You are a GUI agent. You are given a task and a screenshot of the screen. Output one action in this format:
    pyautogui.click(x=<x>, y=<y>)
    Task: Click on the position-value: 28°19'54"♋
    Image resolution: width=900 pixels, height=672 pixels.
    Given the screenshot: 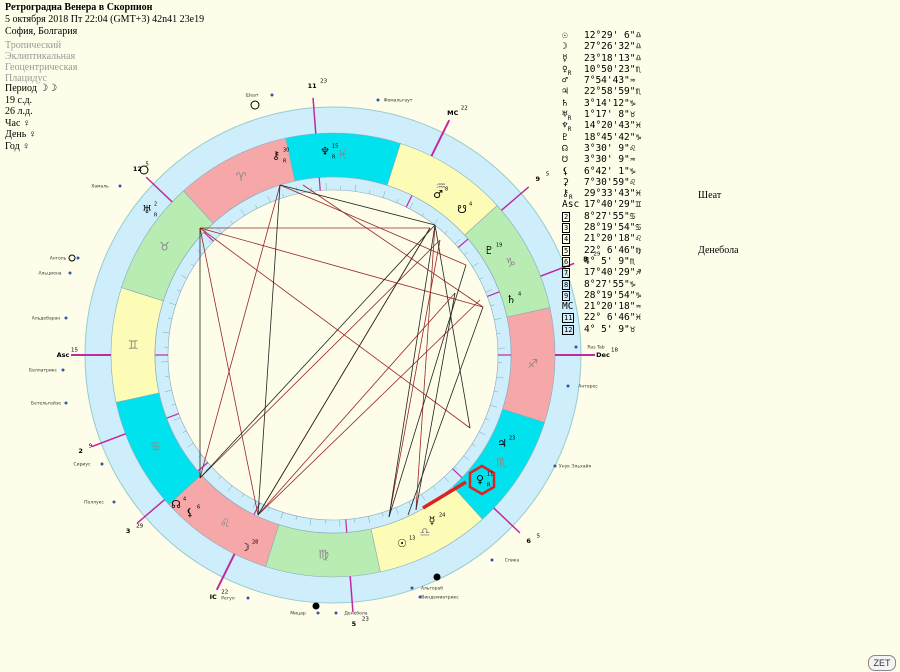 What is the action you would take?
    pyautogui.click(x=613, y=228)
    